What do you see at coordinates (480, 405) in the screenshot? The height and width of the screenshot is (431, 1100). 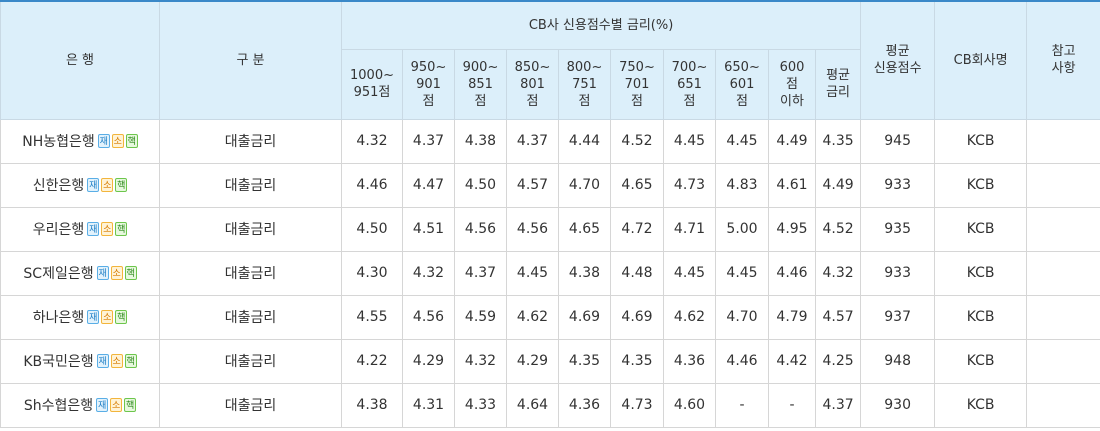 I see `rate-cell: 4.33` at bounding box center [480, 405].